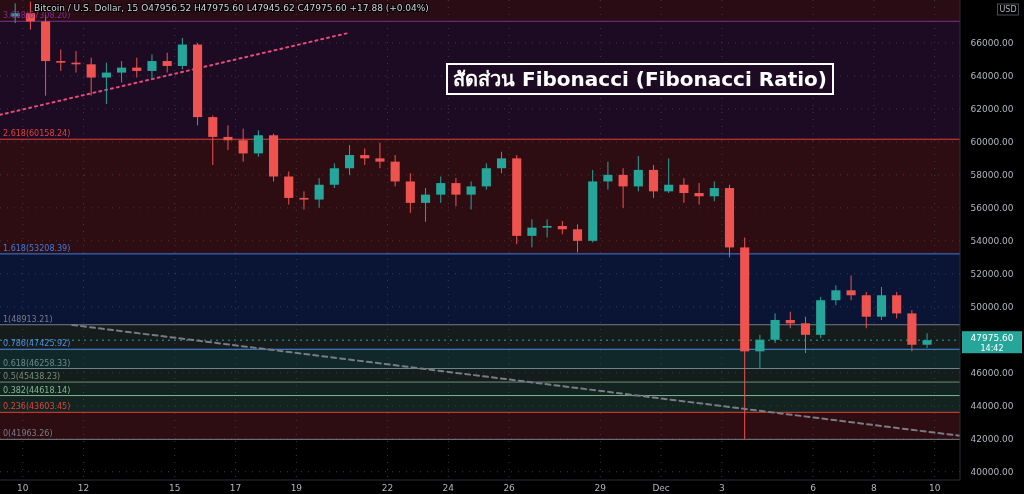 The height and width of the screenshot is (494, 1024). What do you see at coordinates (37, 407) in the screenshot?
I see `ref-line-label: 0.236(43603.45)` at bounding box center [37, 407].